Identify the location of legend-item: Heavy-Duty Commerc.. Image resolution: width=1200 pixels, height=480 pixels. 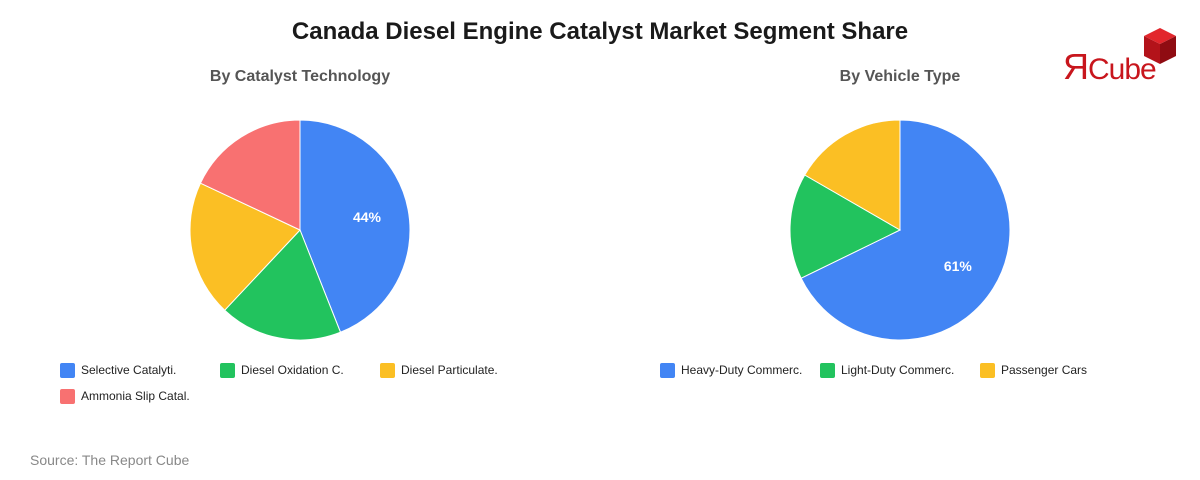
(731, 370).